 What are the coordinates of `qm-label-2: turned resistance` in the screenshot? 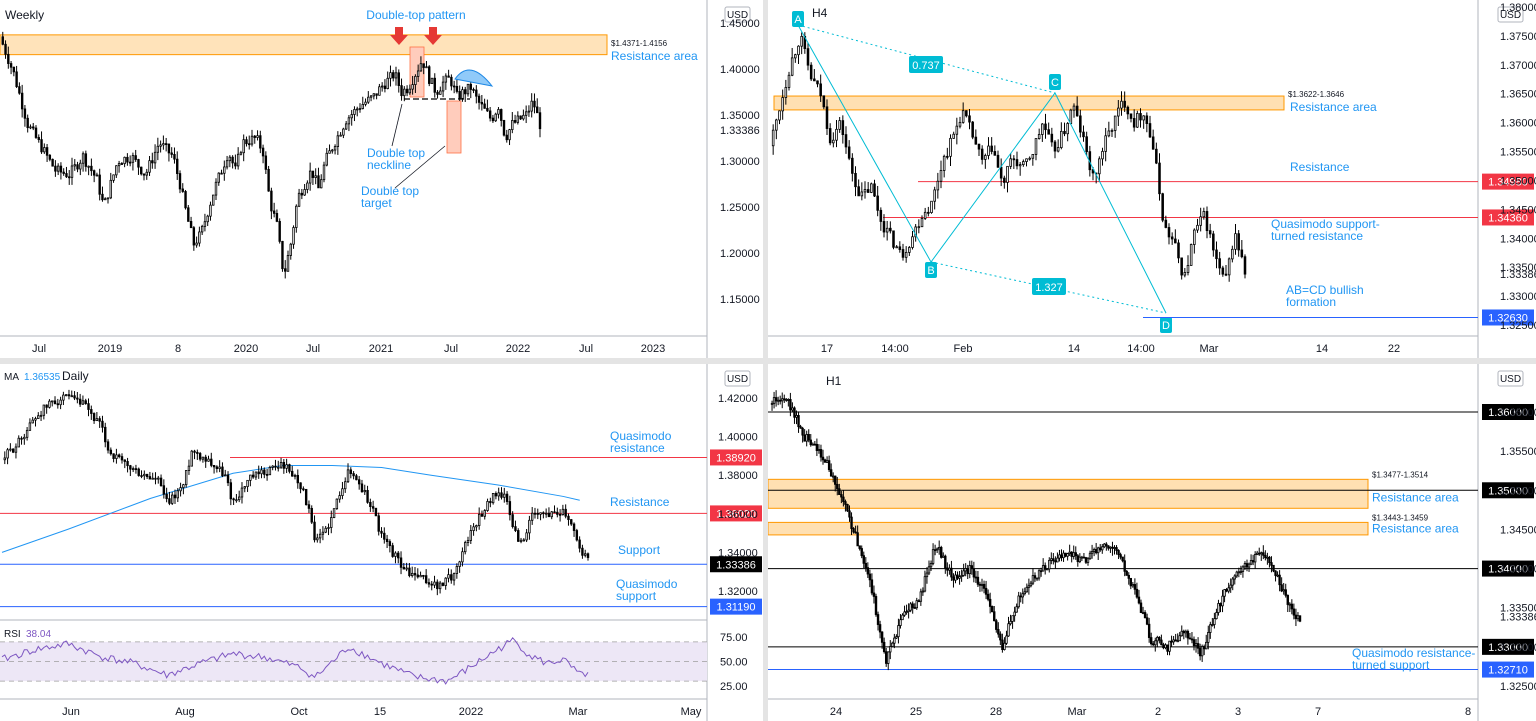 It's located at (1317, 236).